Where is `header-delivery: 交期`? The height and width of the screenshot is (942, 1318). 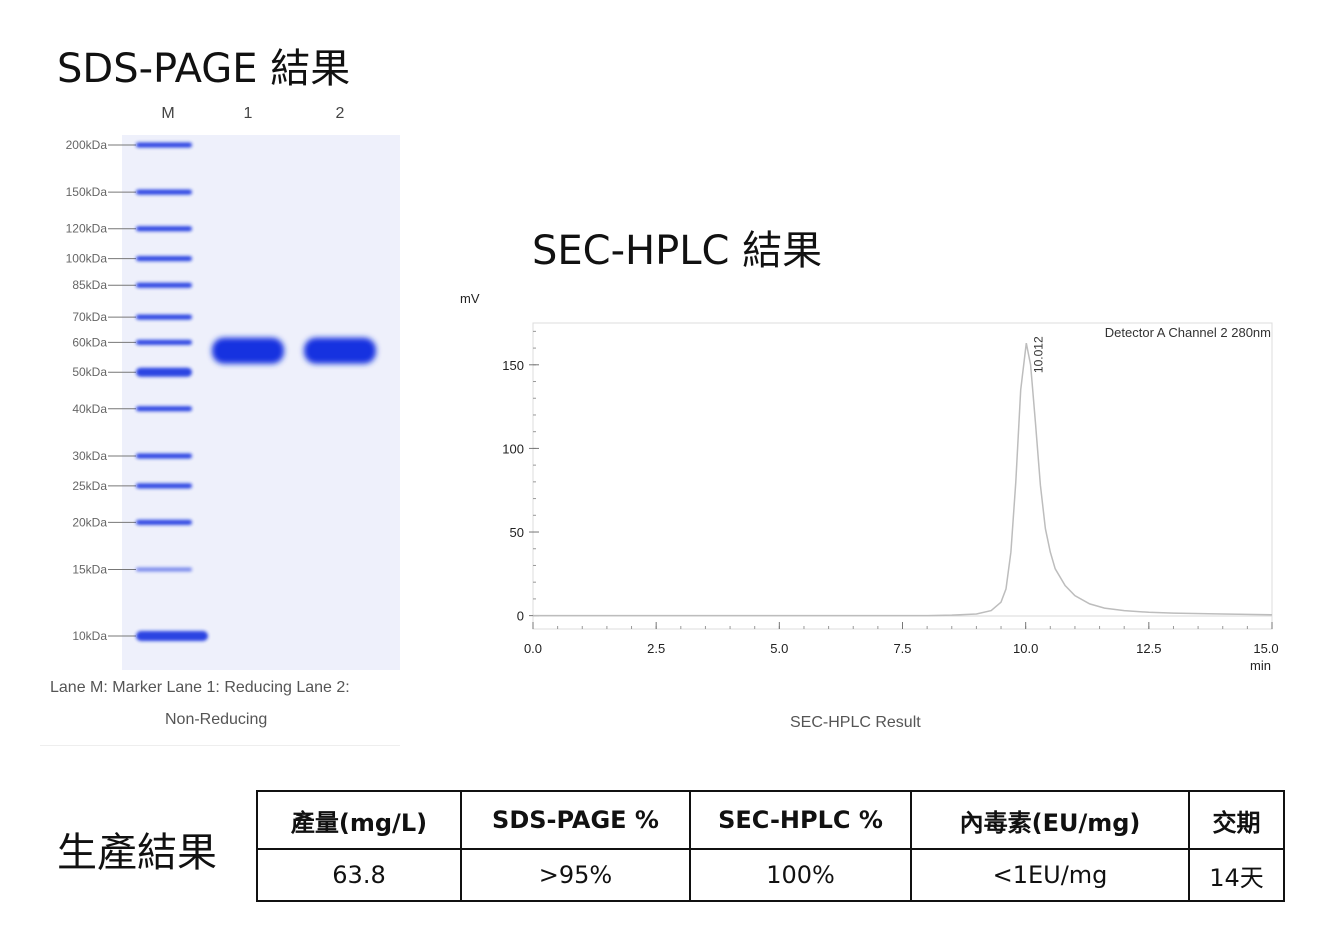
header-delivery: 交期 is located at coordinates (1236, 820).